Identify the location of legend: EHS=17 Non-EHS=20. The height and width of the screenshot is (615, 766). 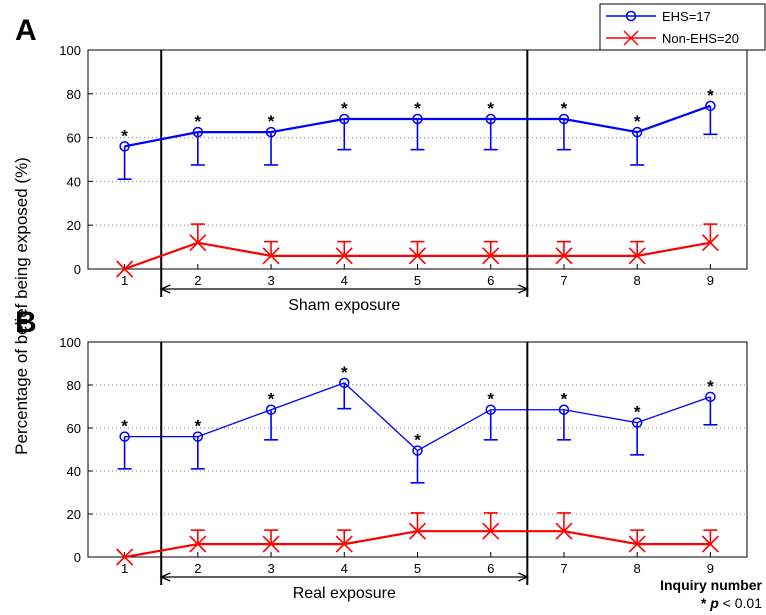
(682, 27).